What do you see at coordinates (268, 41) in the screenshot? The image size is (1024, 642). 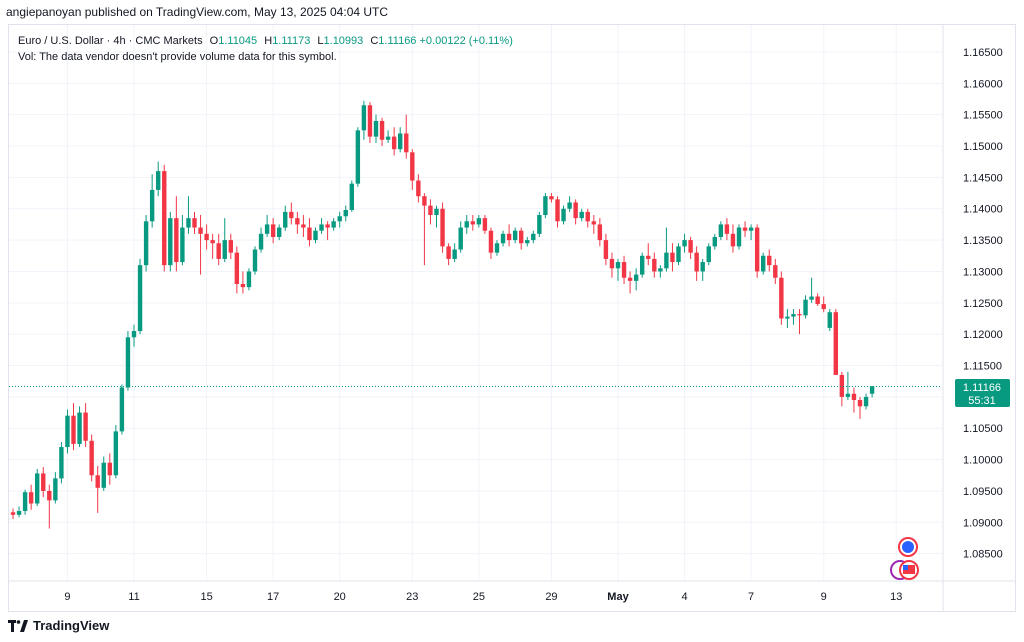 I see `high-label: H` at bounding box center [268, 41].